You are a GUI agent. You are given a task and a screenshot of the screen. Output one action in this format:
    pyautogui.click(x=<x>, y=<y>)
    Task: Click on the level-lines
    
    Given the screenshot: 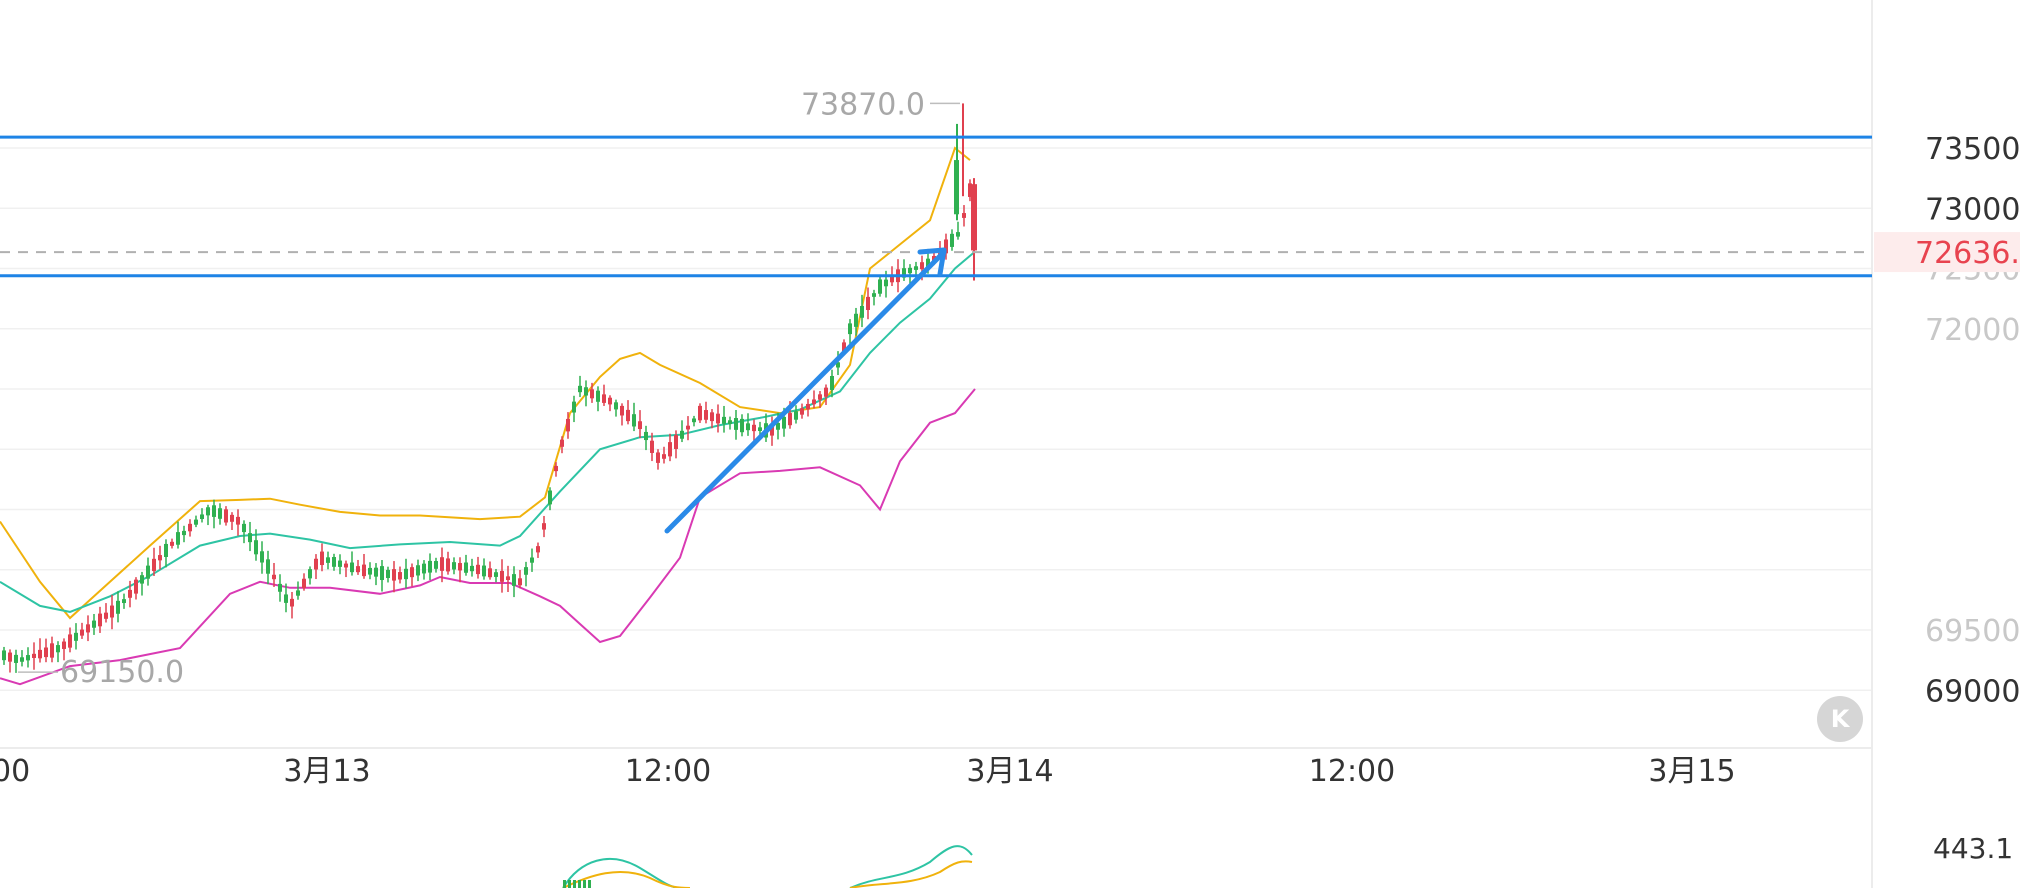 What is the action you would take?
    pyautogui.click(x=936, y=206)
    